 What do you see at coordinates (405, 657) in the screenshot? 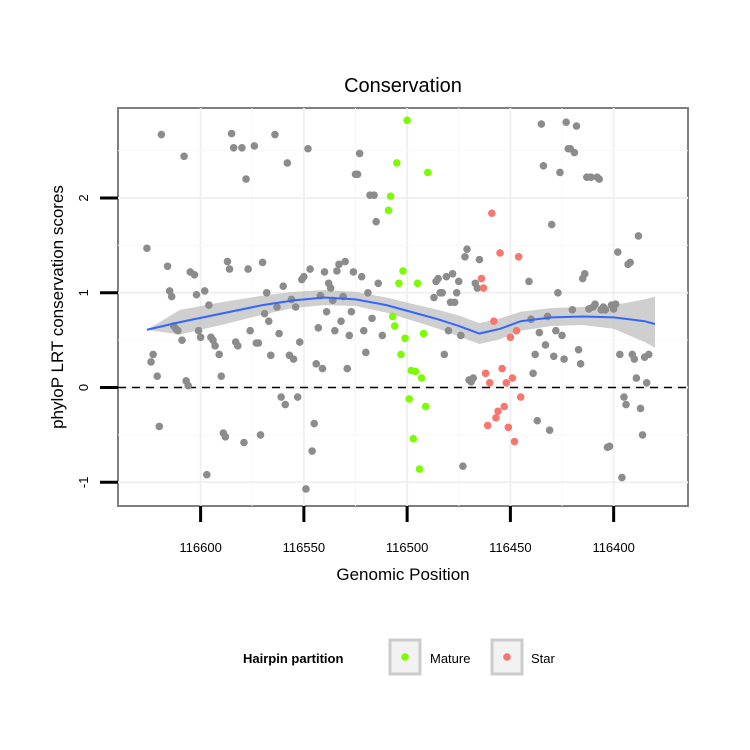
I see `legend-swatch-mature` at bounding box center [405, 657].